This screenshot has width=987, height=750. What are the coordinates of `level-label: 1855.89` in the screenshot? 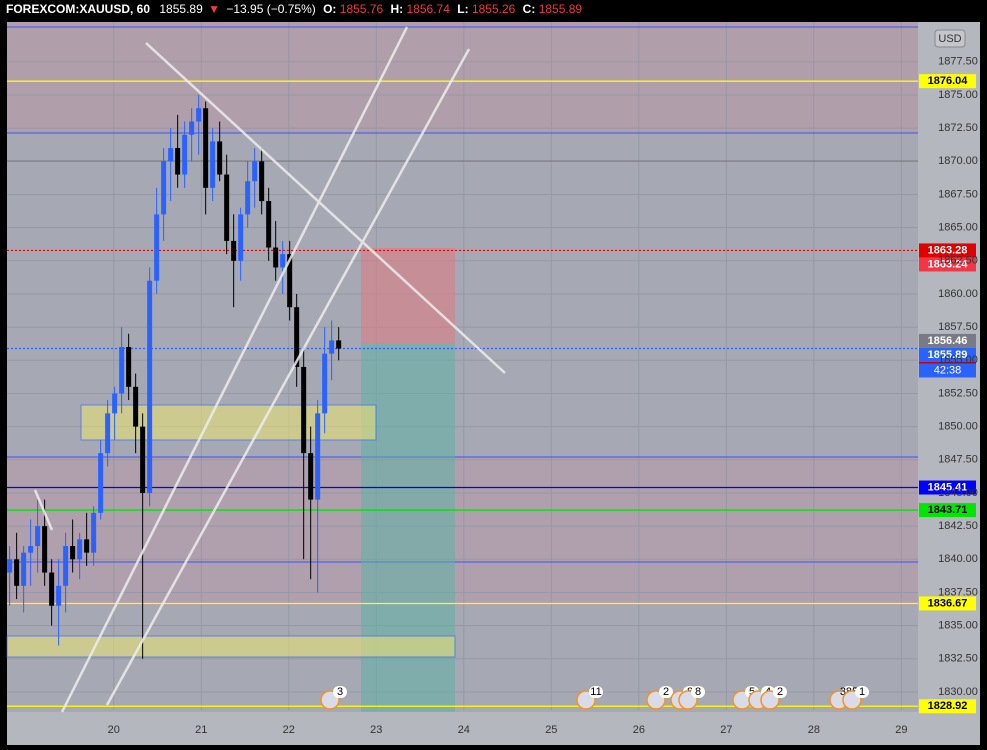 It's located at (948, 355).